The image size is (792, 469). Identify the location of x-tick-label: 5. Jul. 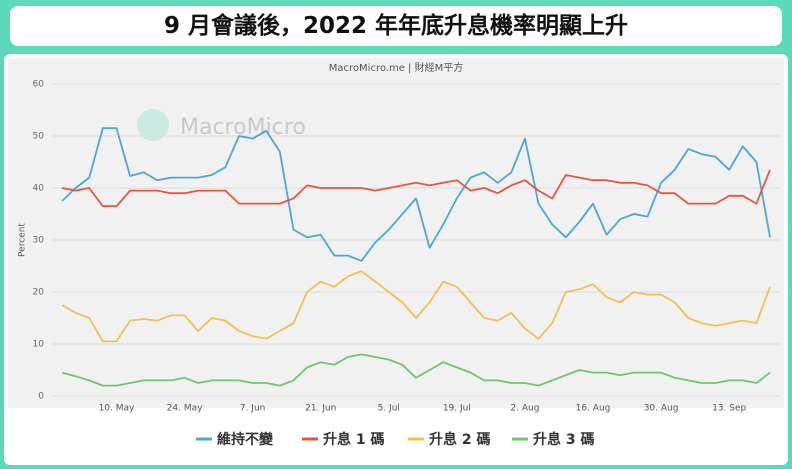
(389, 409).